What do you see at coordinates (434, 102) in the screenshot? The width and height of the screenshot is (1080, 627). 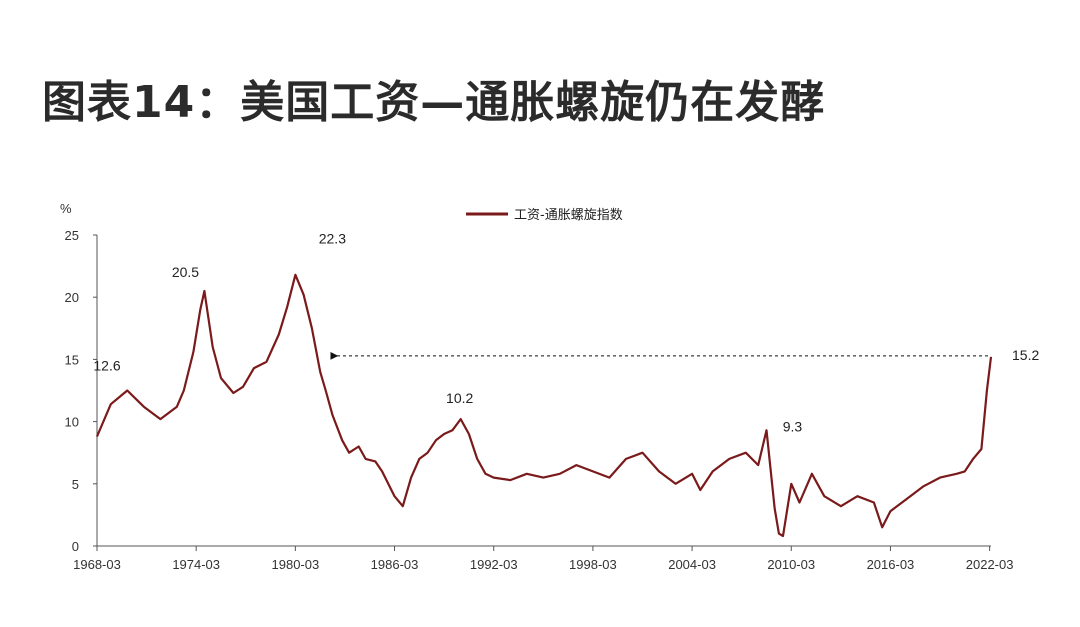 I see `chart-title: 图表14：美国工资—通胀螺旋仍在发酵` at bounding box center [434, 102].